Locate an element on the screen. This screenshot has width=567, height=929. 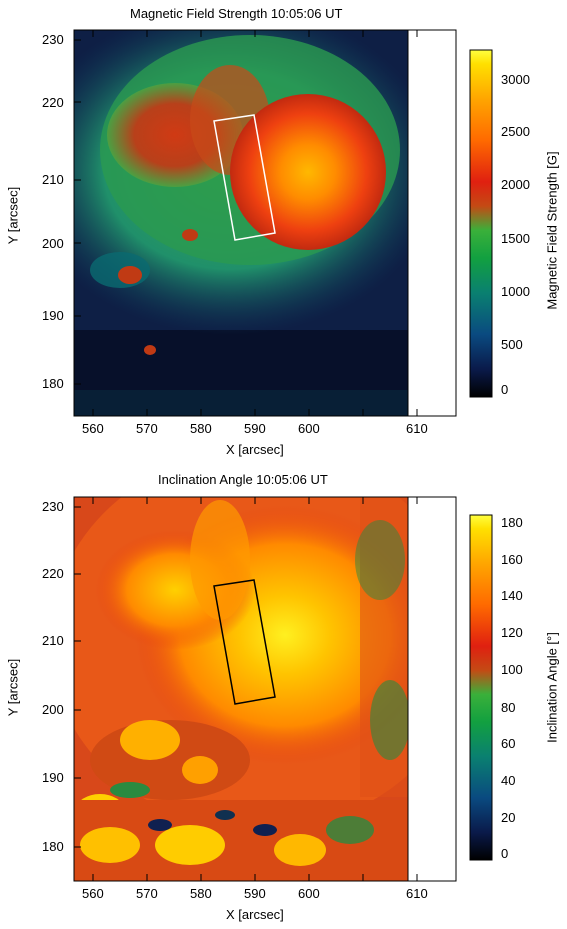
panel2-ytick: 190 is located at coordinates (53, 777).